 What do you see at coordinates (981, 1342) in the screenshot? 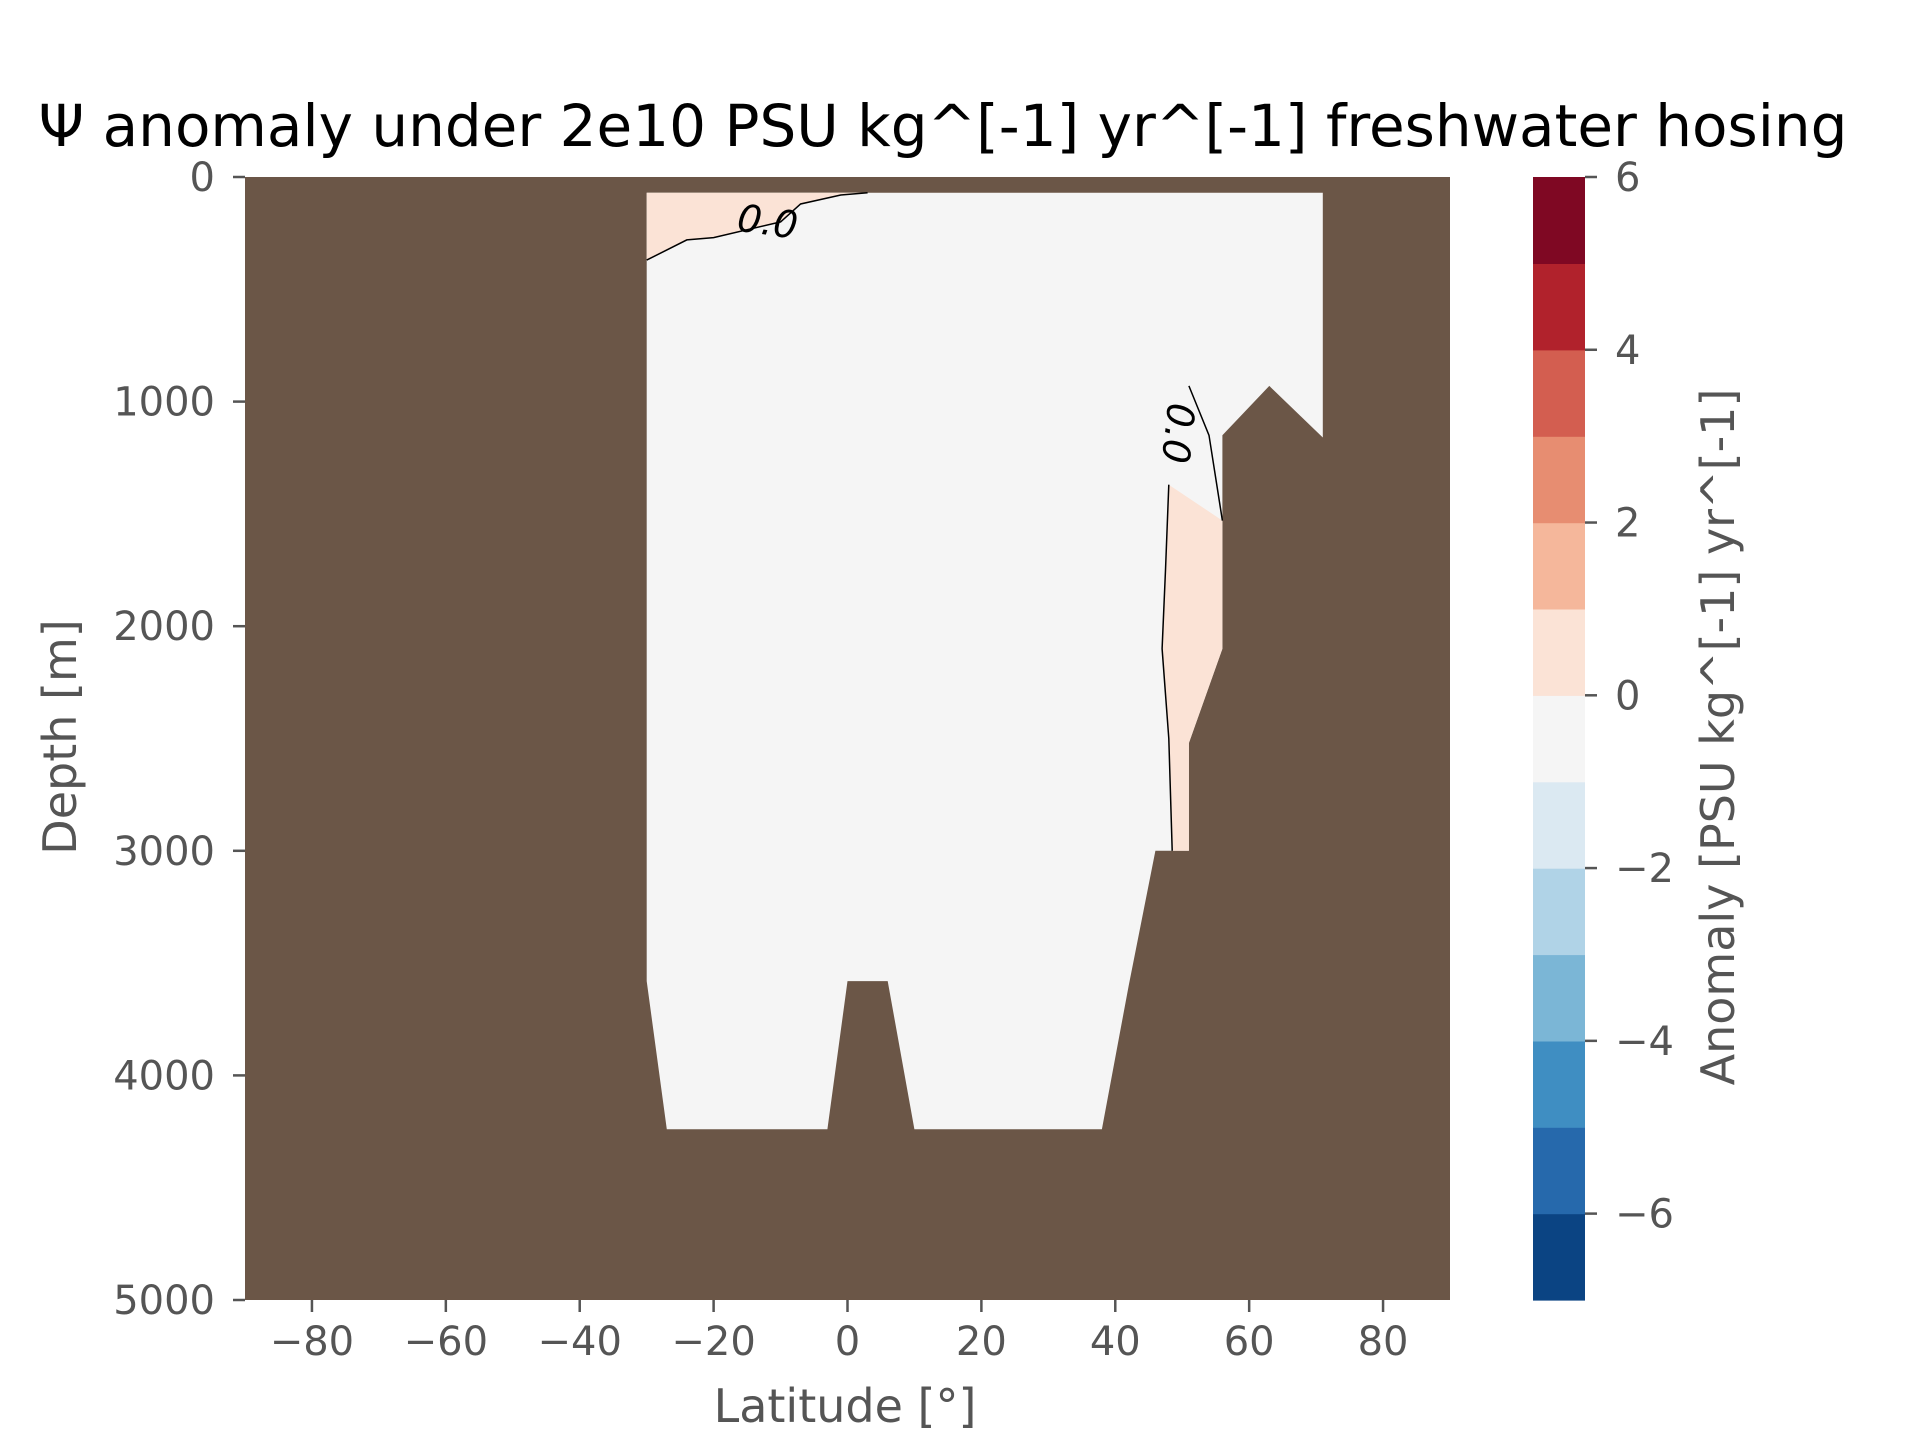
I see `x-tick-label-5: 20` at bounding box center [981, 1342].